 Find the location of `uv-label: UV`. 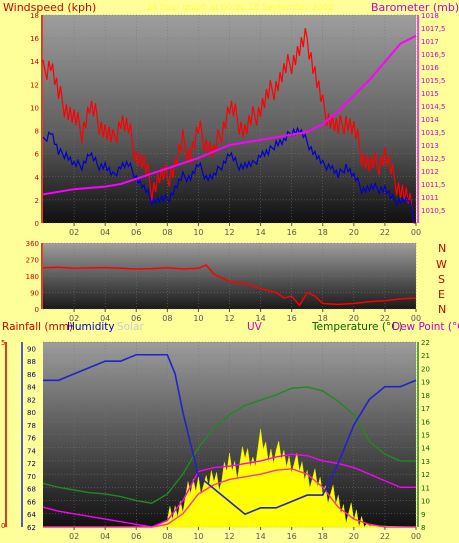

uv-label: UV is located at coordinates (255, 327).